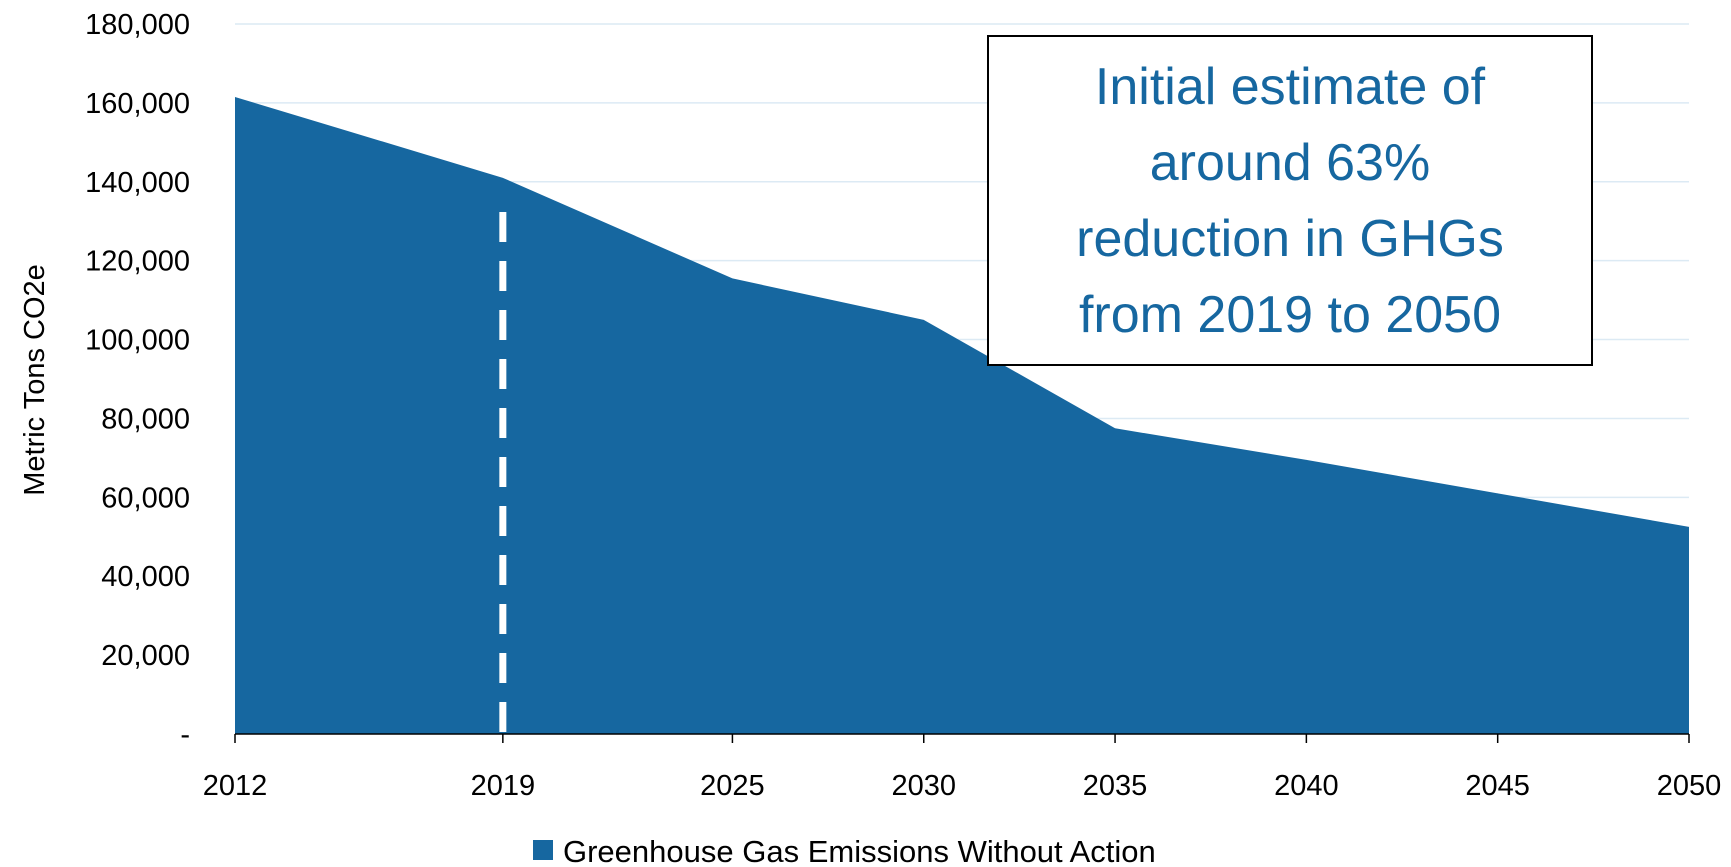 This screenshot has height=867, width=1731. What do you see at coordinates (1115, 786) in the screenshot?
I see `x-tick-label-2035: 2035` at bounding box center [1115, 786].